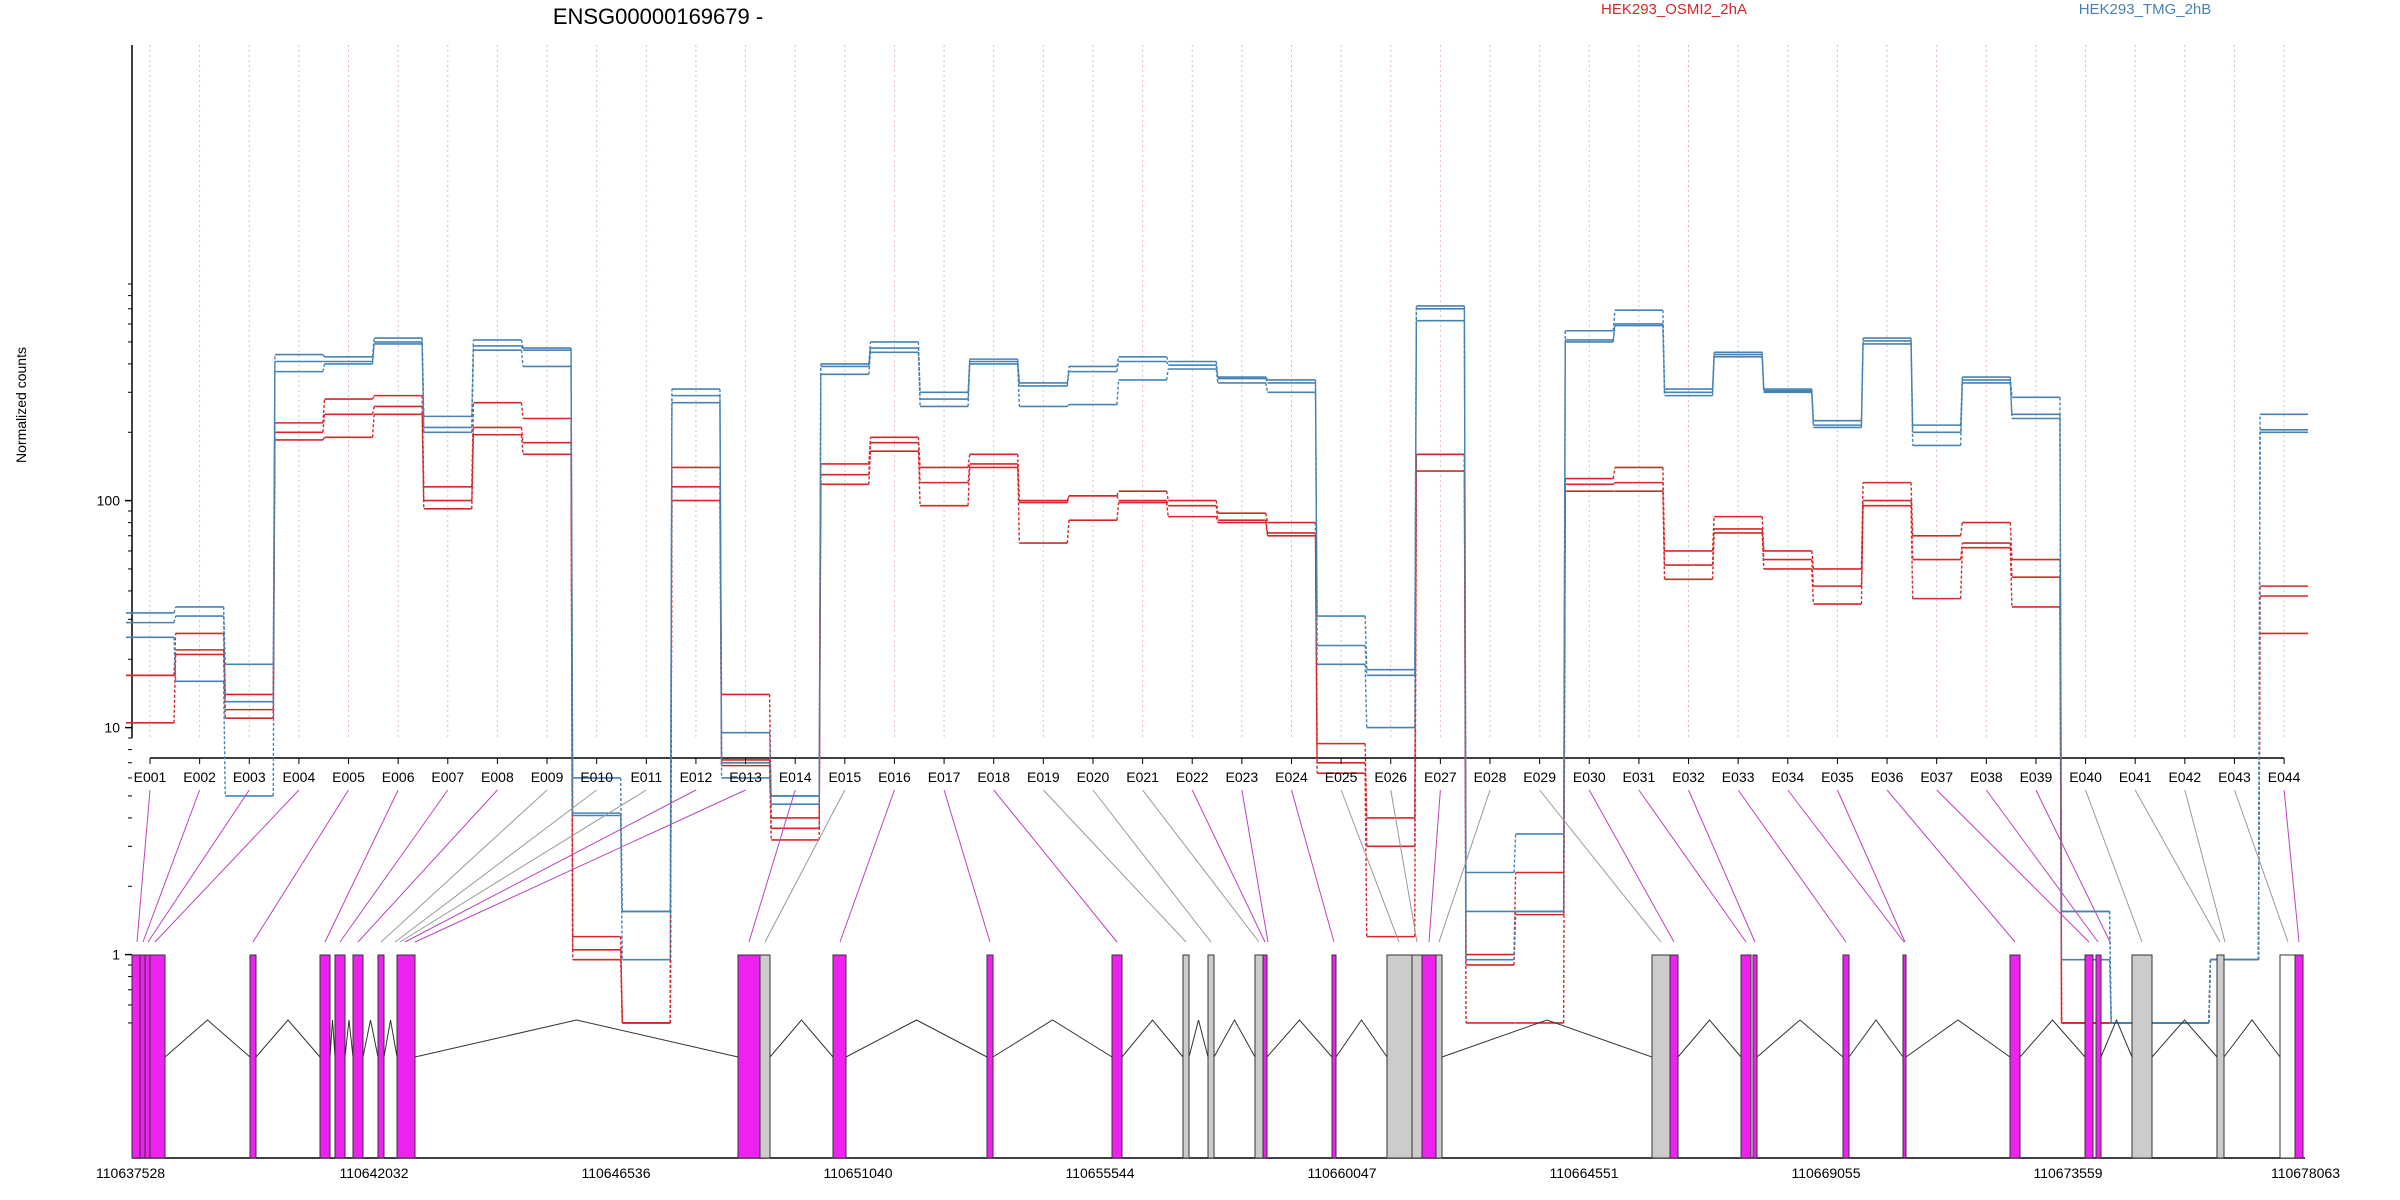  I want to click on x-tick-label: E018, so click(993, 777).